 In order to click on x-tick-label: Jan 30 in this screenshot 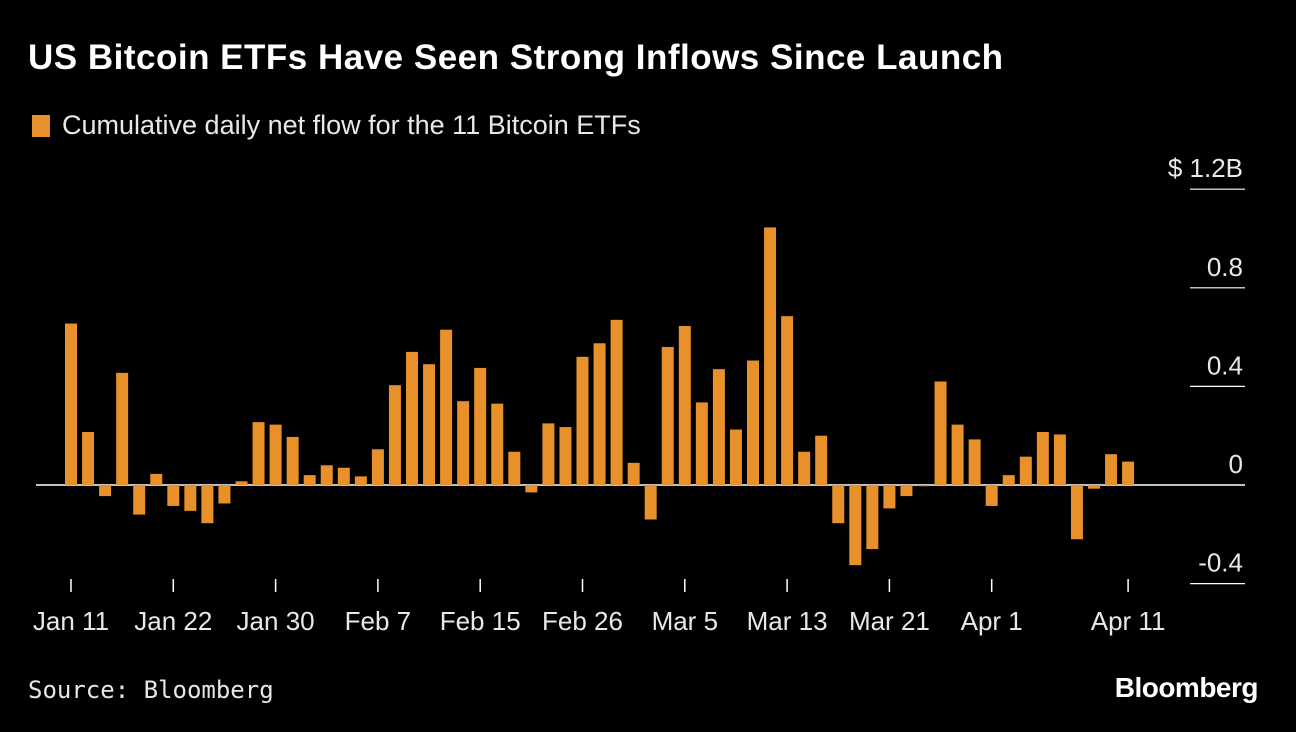, I will do `click(276, 621)`.